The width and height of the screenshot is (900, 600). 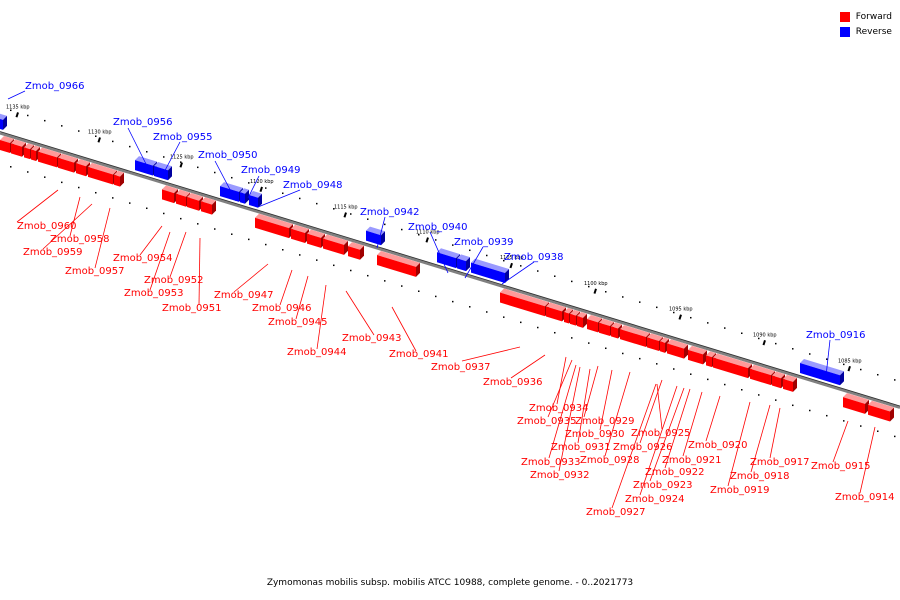 I want to click on gene-label: Zmob_0917, so click(x=780, y=462).